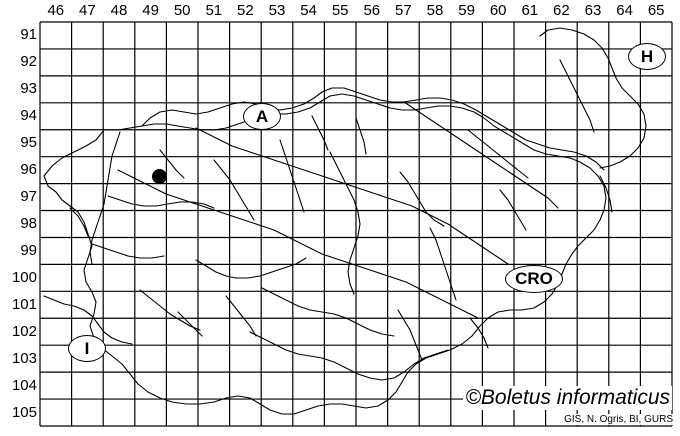  Describe the element at coordinates (170, 310) in the screenshot. I see `river-reka` at that location.